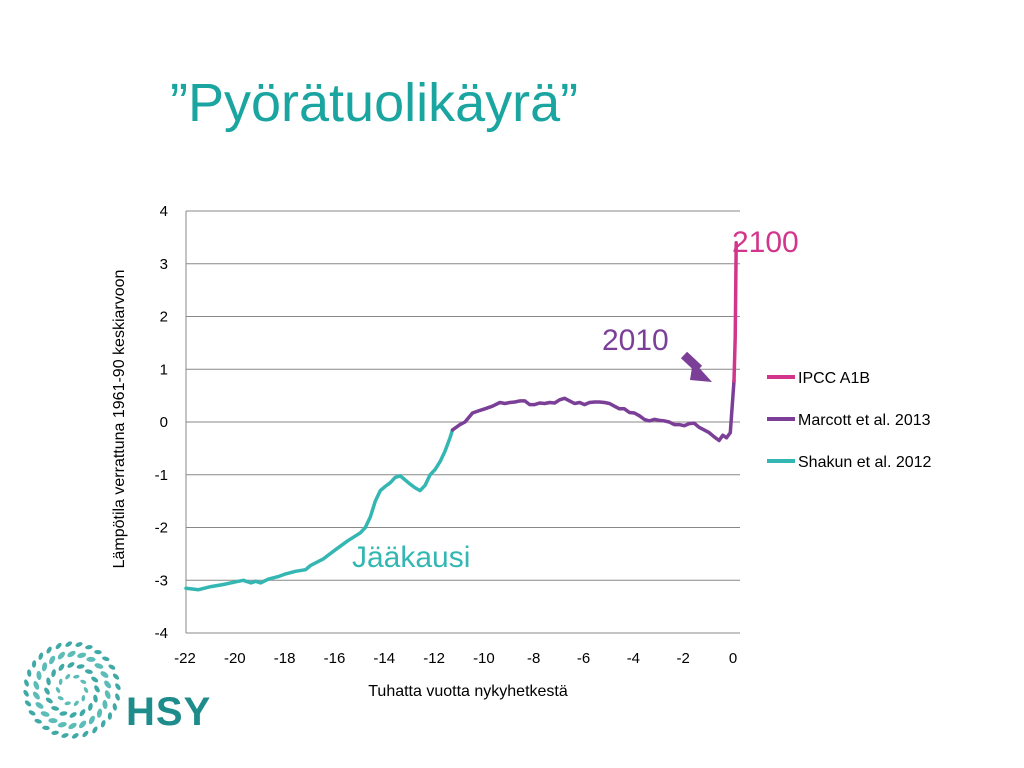 The width and height of the screenshot is (1024, 768). What do you see at coordinates (161, 528) in the screenshot?
I see `y-tick-label: -2` at bounding box center [161, 528].